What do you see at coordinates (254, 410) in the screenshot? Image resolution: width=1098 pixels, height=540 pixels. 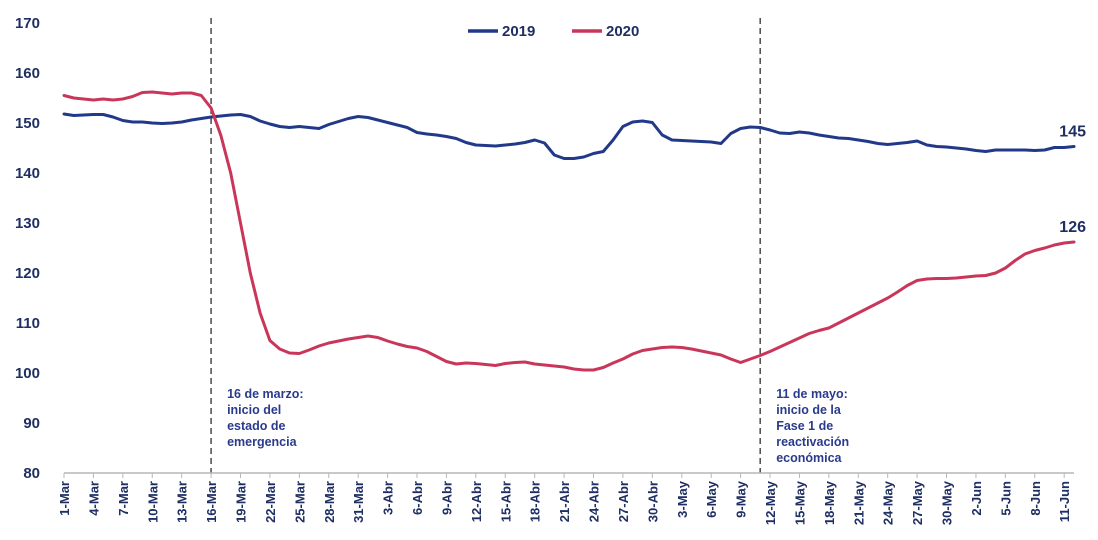 I see `annotation-text: inicio del` at bounding box center [254, 410].